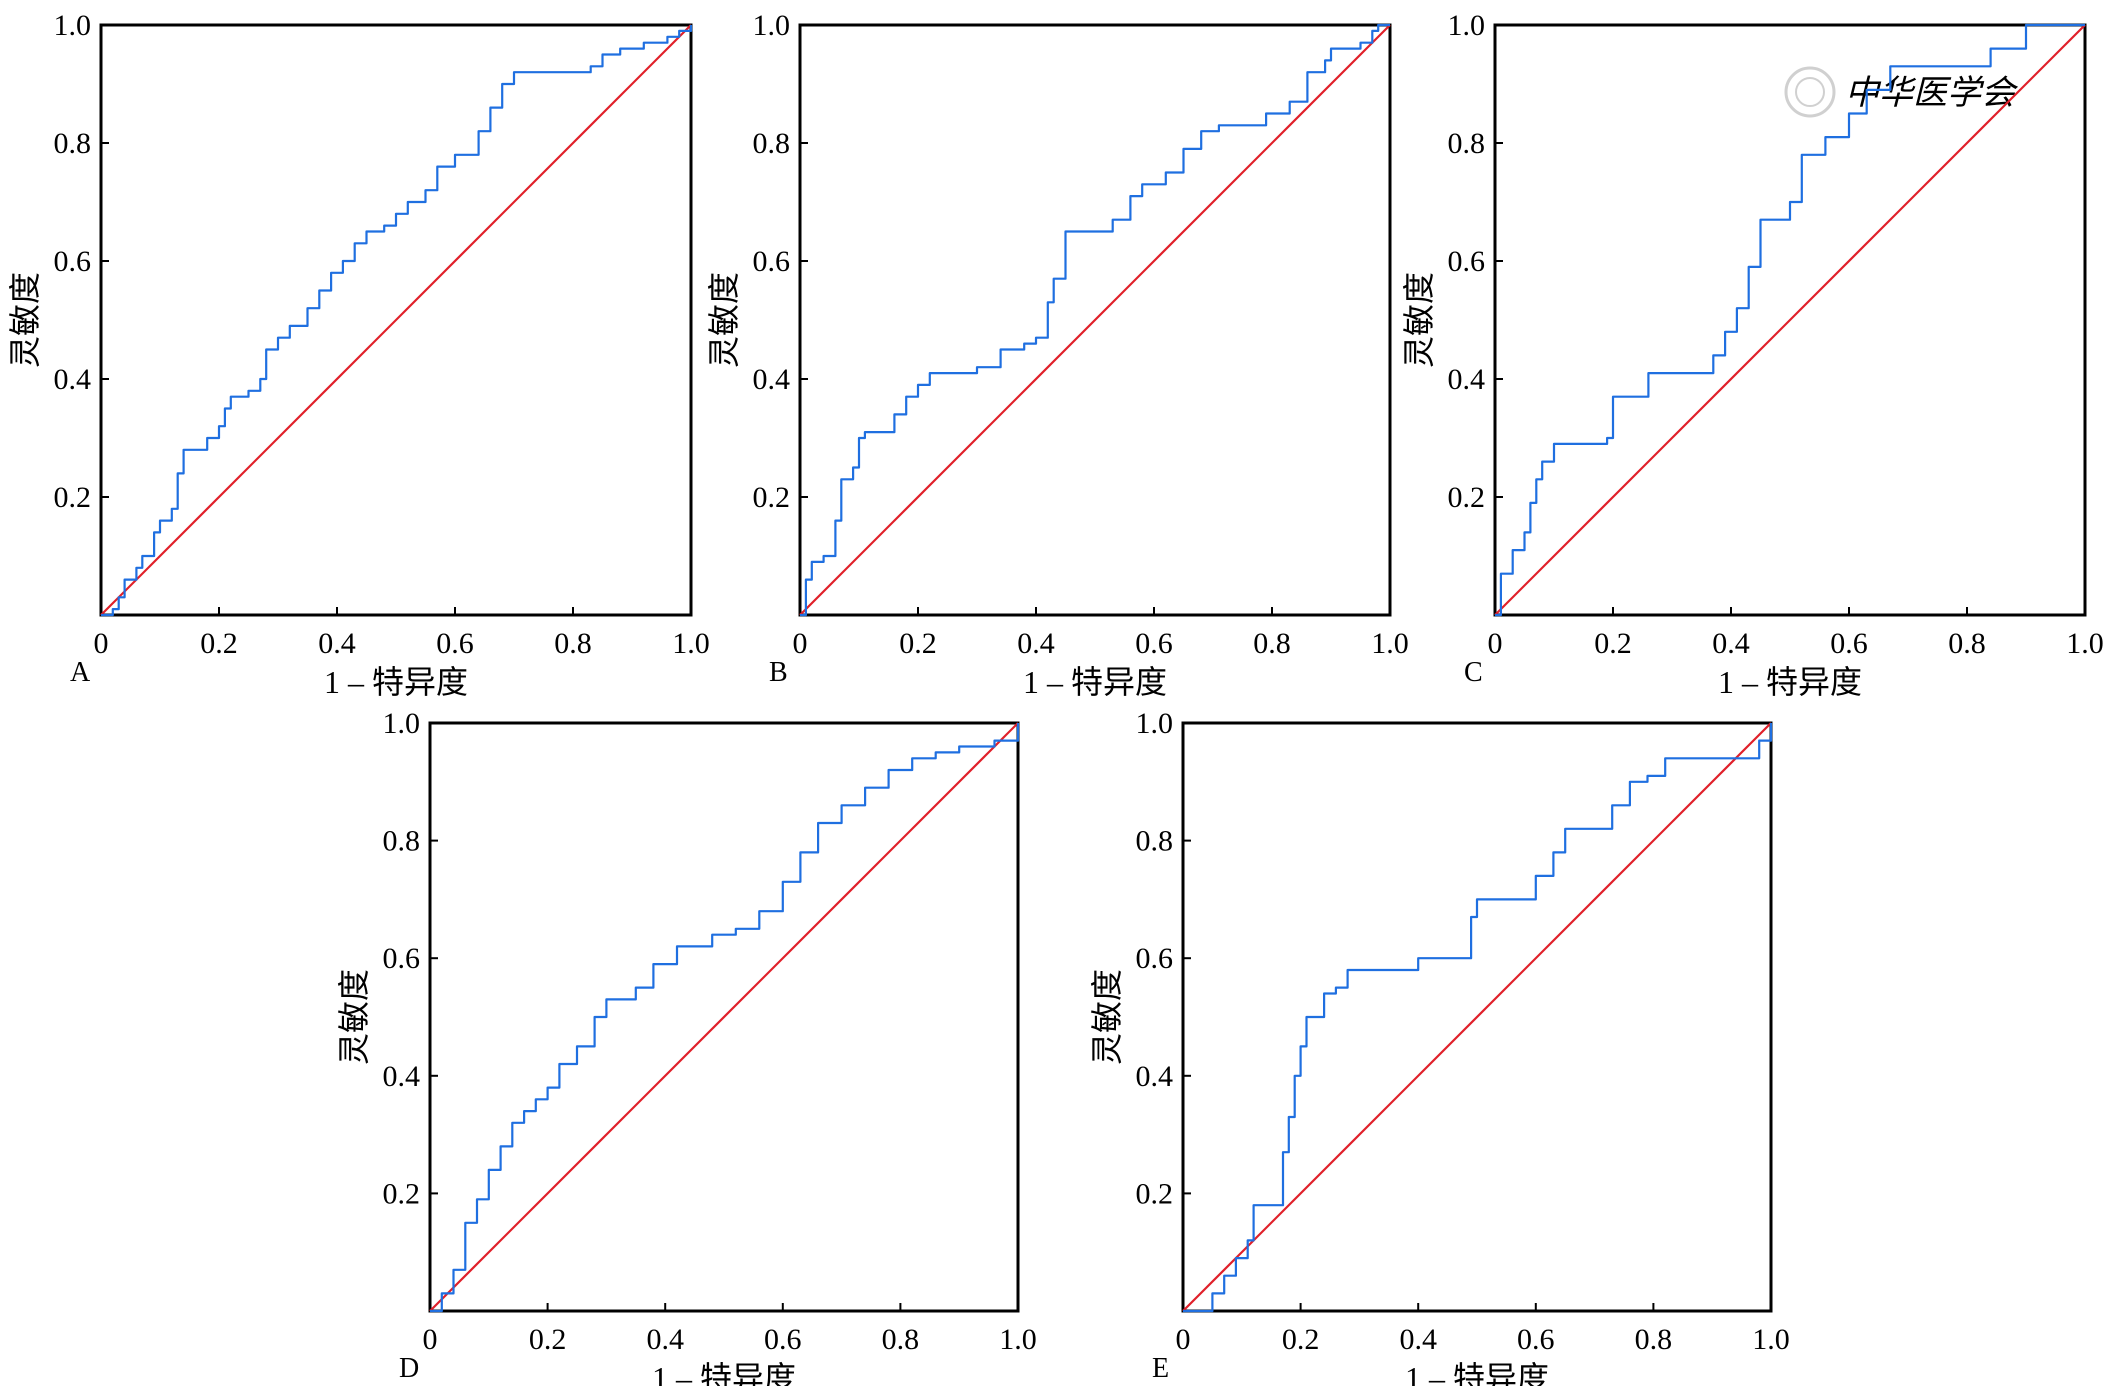  What do you see at coordinates (455, 643) in the screenshot?
I see `x-tick-label-a-3: 0.6` at bounding box center [455, 643].